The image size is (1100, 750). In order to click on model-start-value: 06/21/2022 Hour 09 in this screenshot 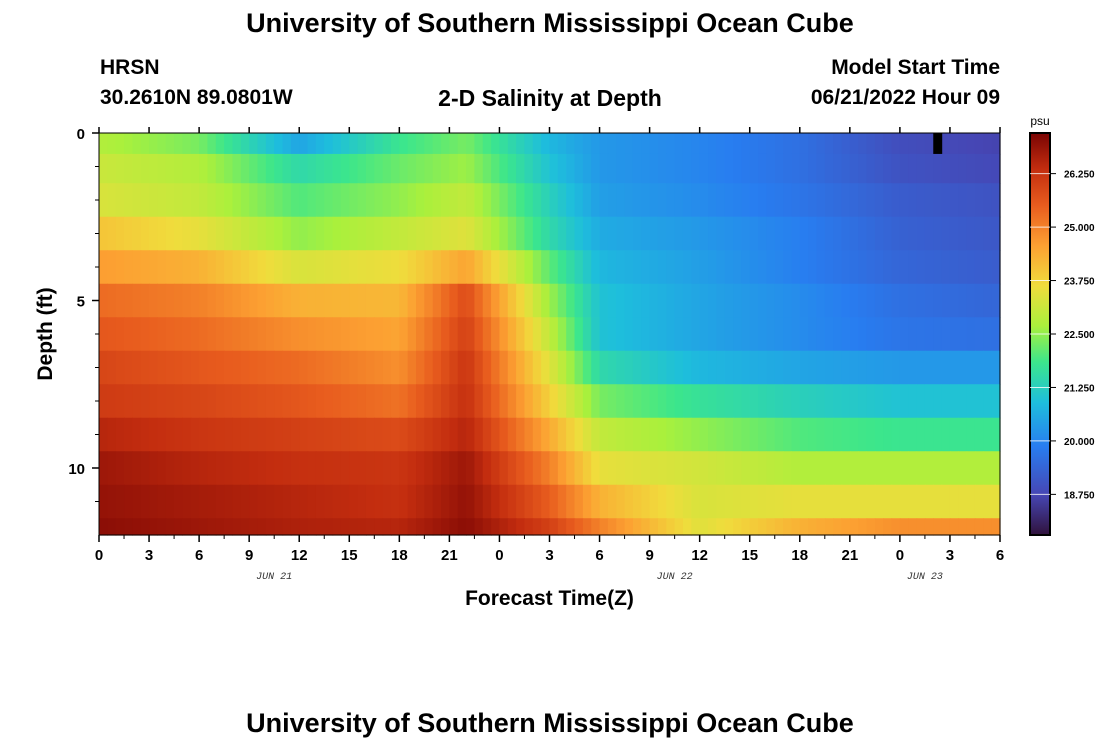, I will do `click(905, 97)`.